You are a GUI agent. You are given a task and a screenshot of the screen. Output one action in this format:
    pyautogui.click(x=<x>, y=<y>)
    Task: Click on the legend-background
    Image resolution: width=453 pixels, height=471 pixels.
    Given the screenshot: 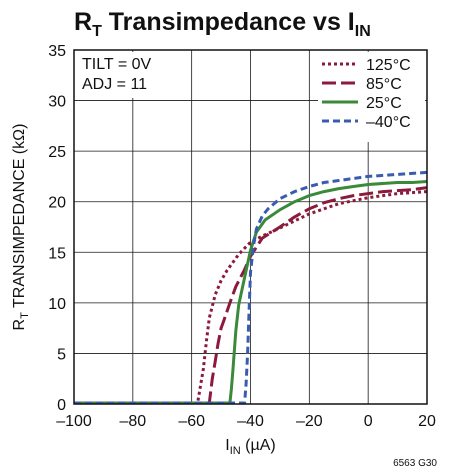 What is the action you would take?
    pyautogui.click(x=371, y=97)
    